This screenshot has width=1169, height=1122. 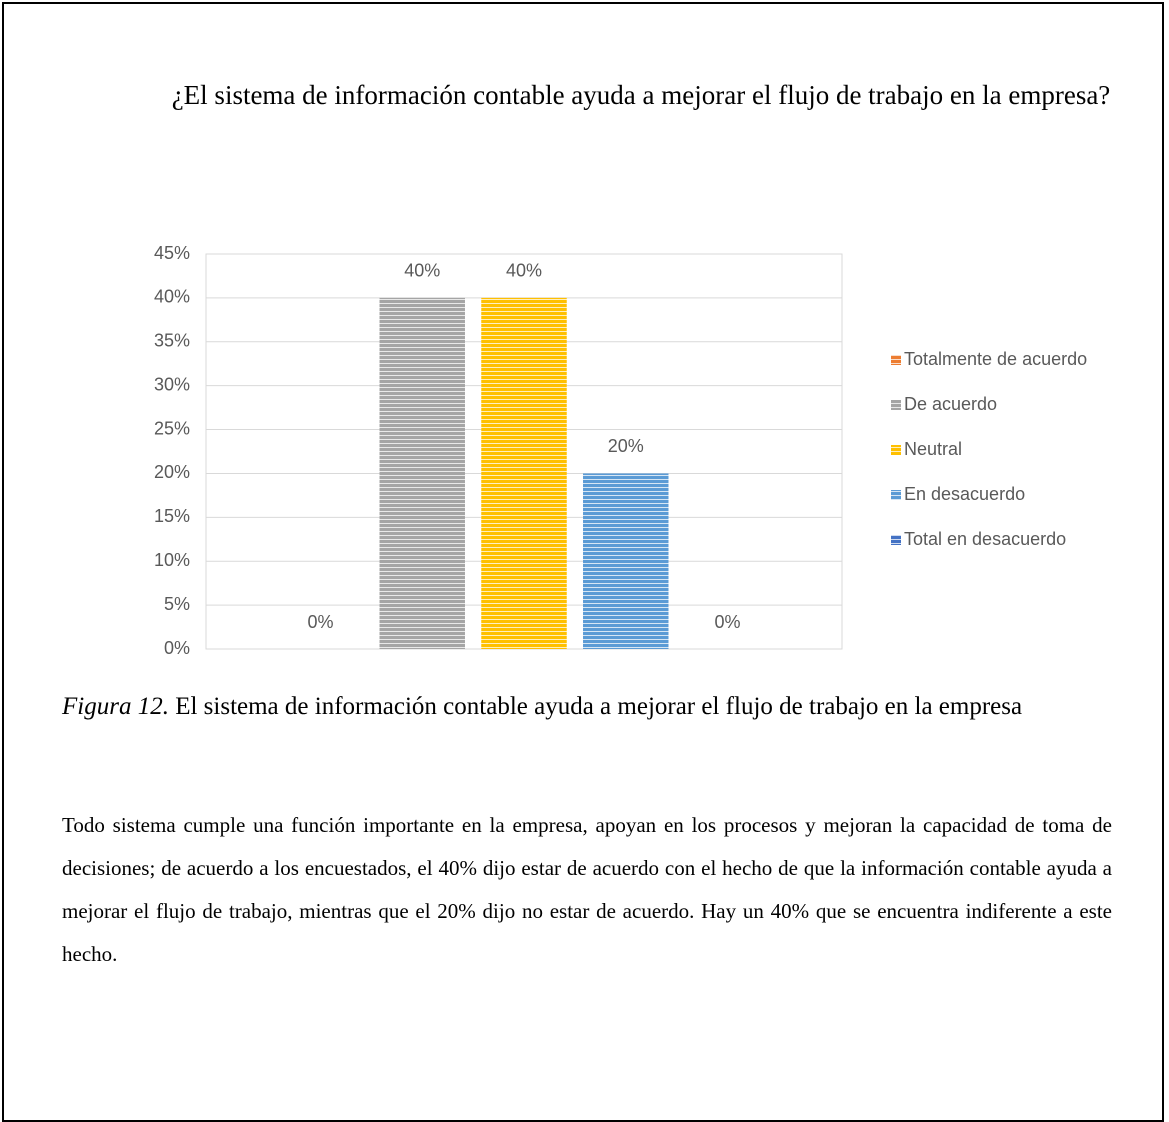 What do you see at coordinates (172, 253) in the screenshot?
I see `y-tick-label: 45%` at bounding box center [172, 253].